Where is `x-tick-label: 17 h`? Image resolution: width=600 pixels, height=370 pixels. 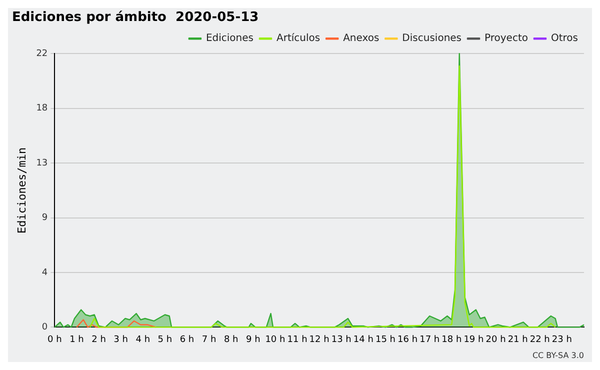 x-tick-label: 17 h is located at coordinates (430, 339).